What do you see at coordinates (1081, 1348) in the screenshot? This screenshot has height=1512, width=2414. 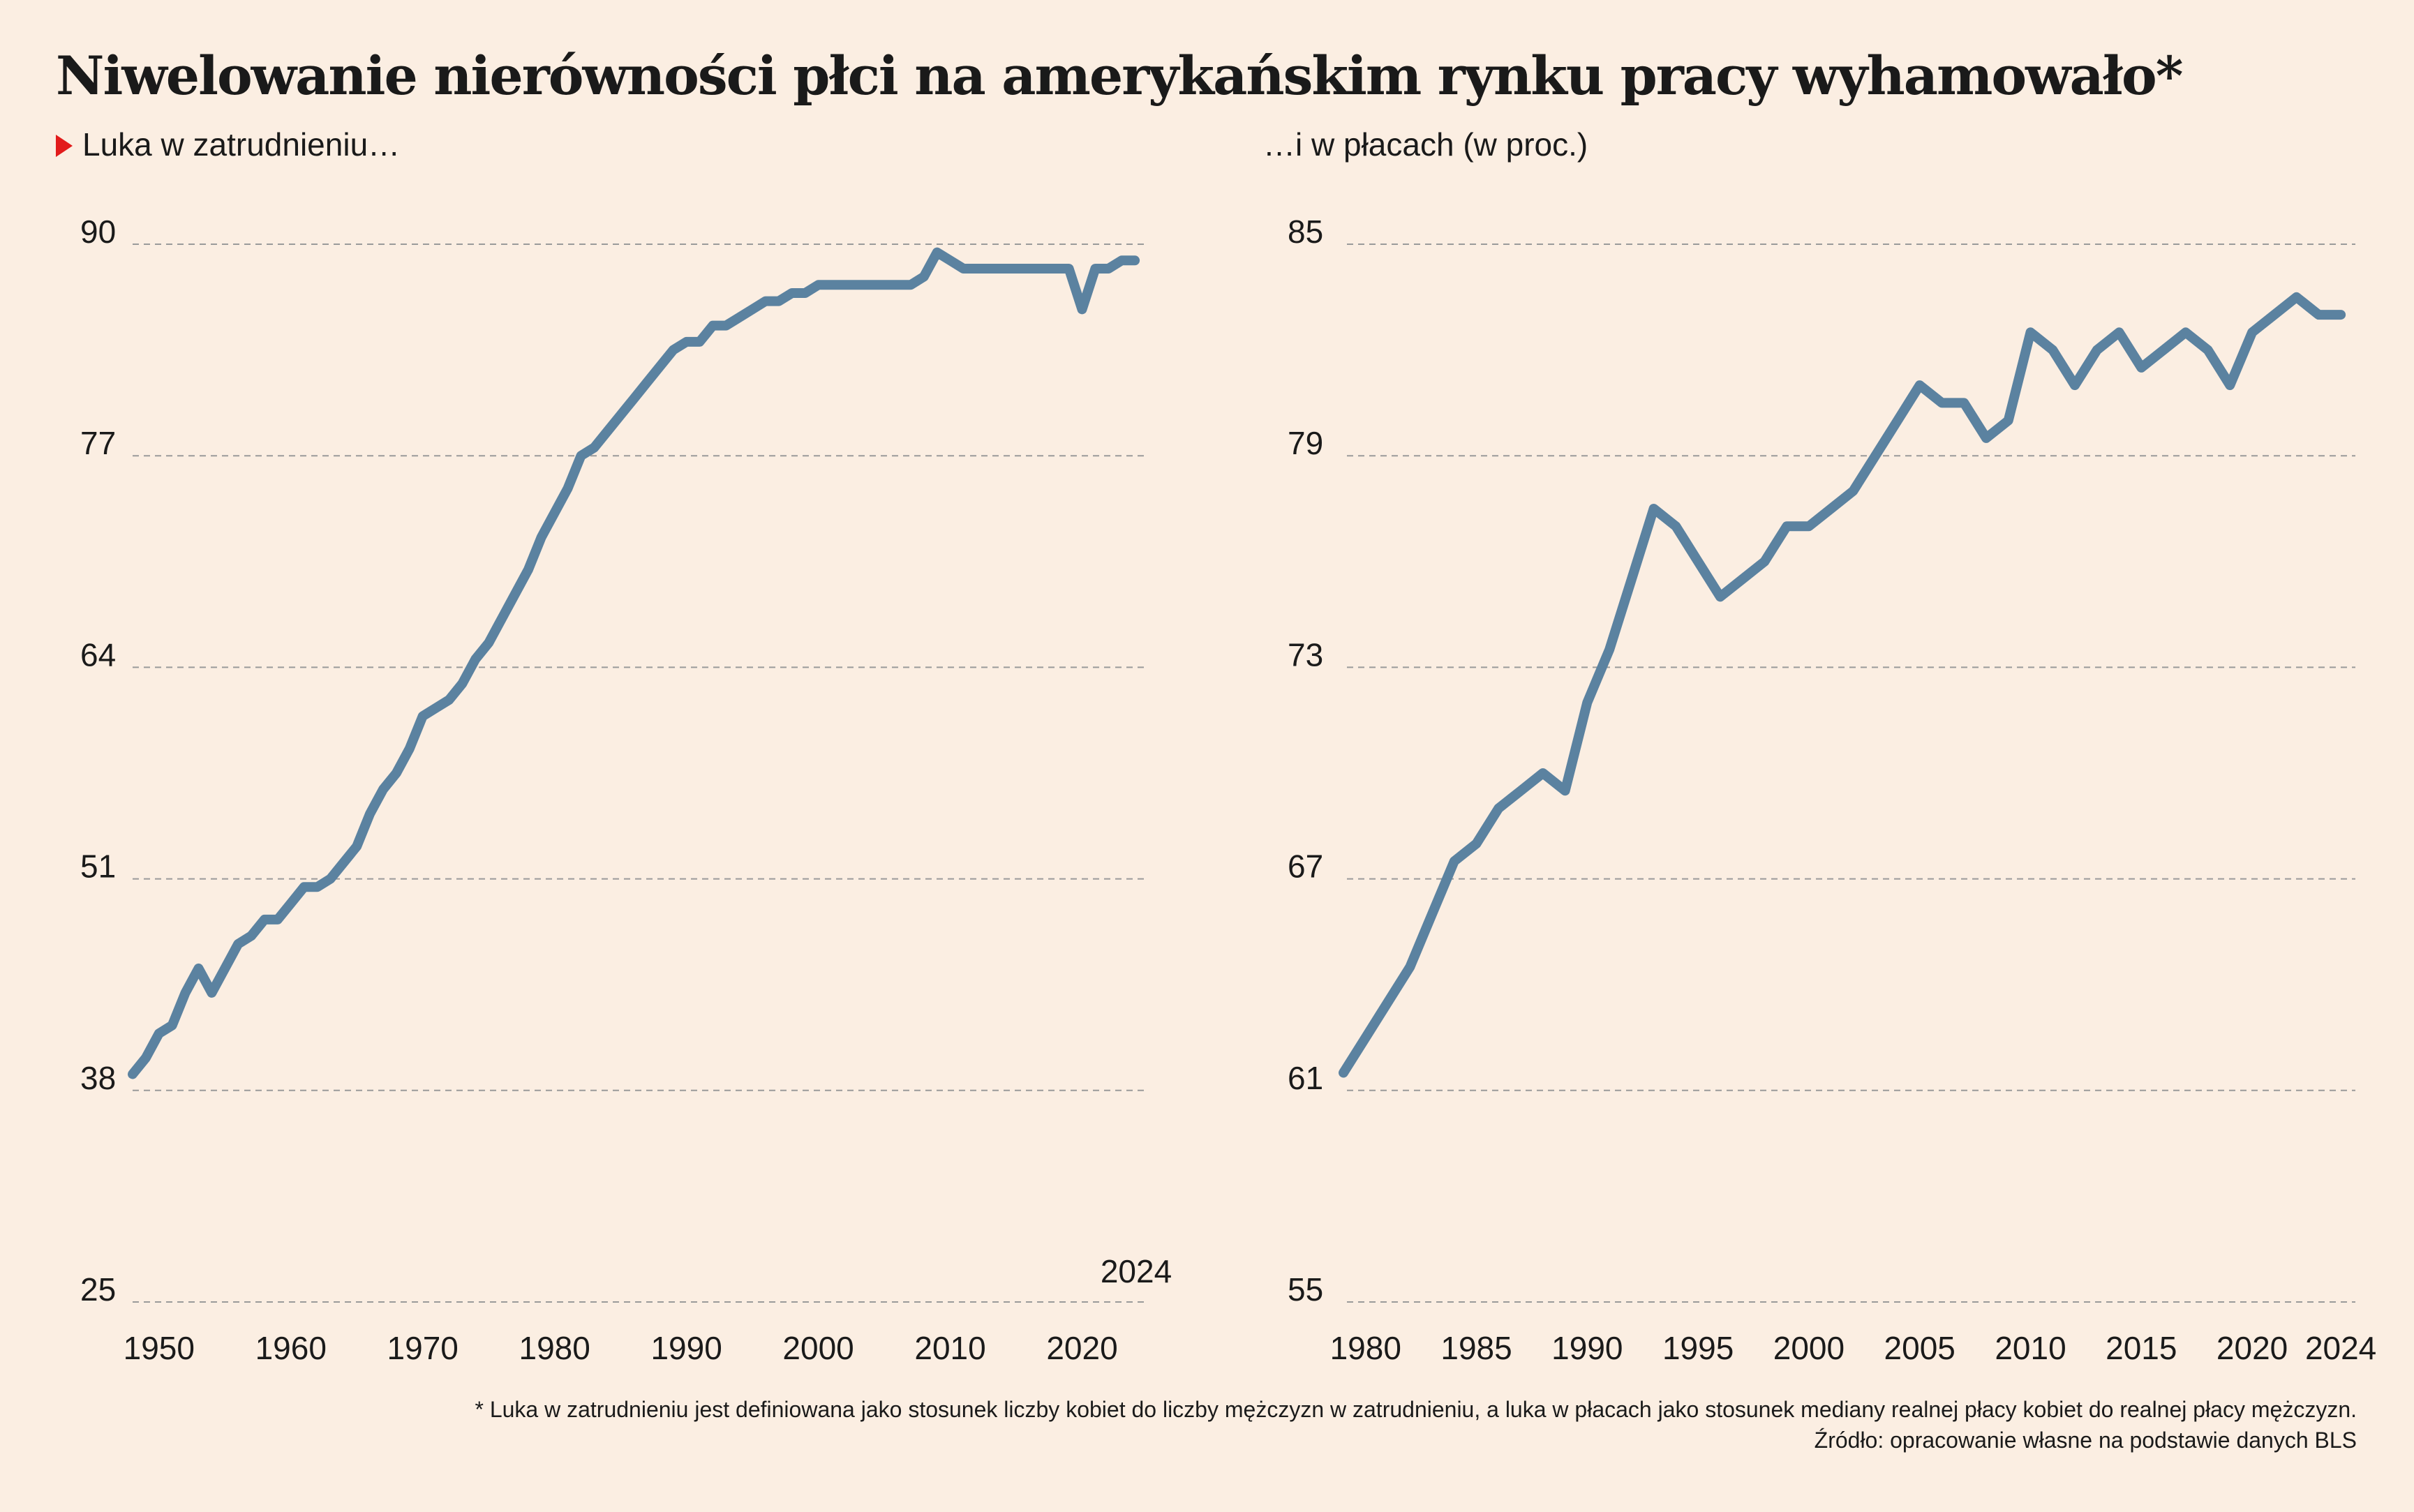 I see `employment-x-tick-label: 2020` at bounding box center [1081, 1348].